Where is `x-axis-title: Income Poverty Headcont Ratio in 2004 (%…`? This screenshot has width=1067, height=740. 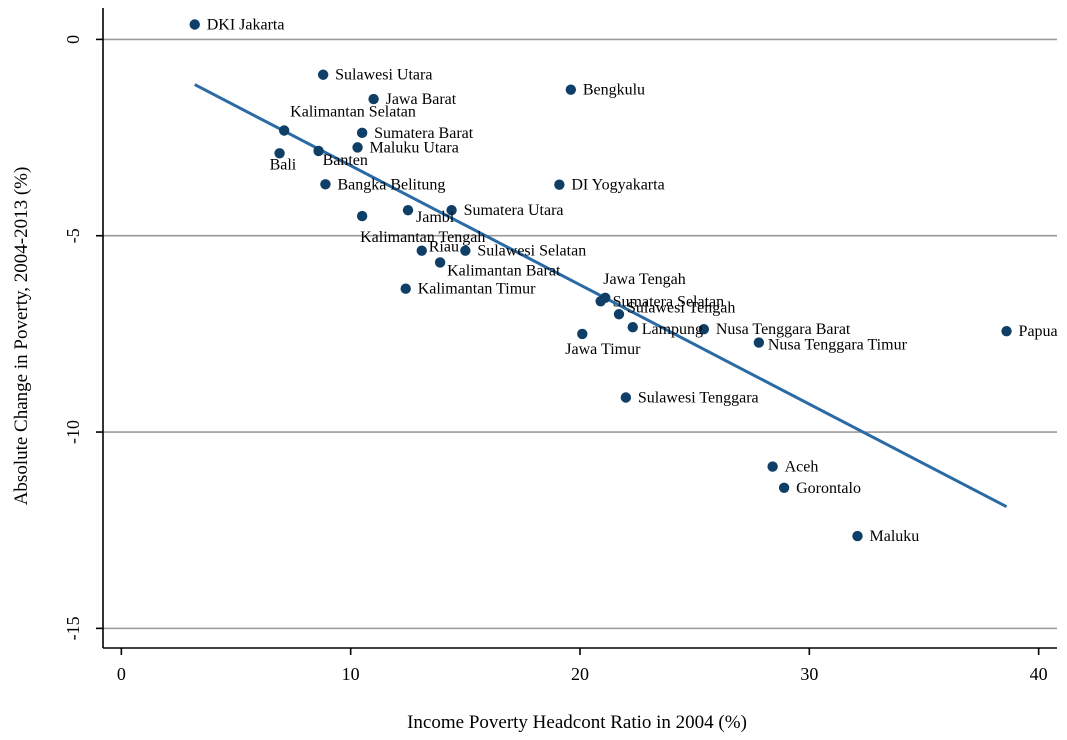
x-axis-title: Income Poverty Headcont Ratio in 2004 (%… is located at coordinates (577, 722).